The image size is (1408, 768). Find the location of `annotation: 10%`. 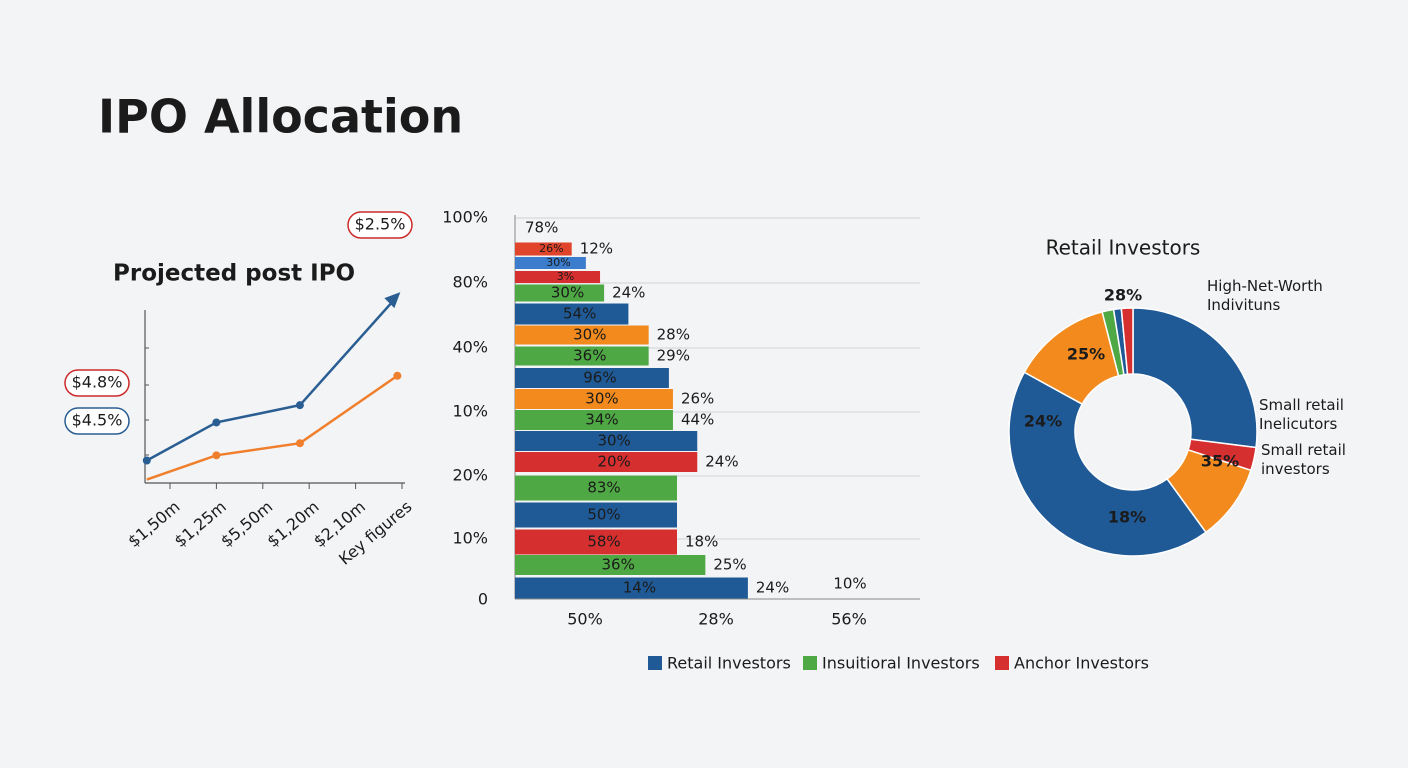

annotation: 10% is located at coordinates (849, 584).